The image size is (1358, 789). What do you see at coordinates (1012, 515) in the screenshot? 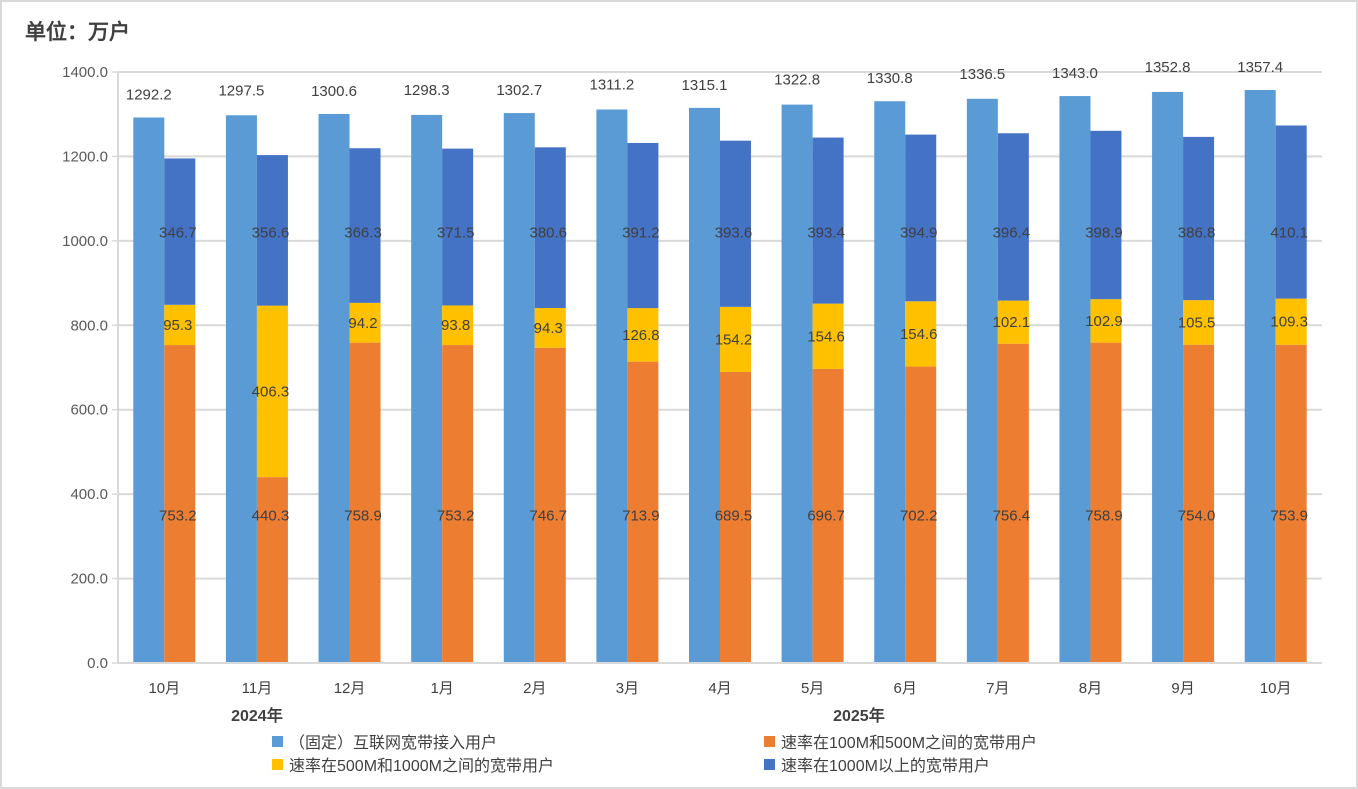
I see `data-label-100-500: 756.4` at bounding box center [1012, 515].